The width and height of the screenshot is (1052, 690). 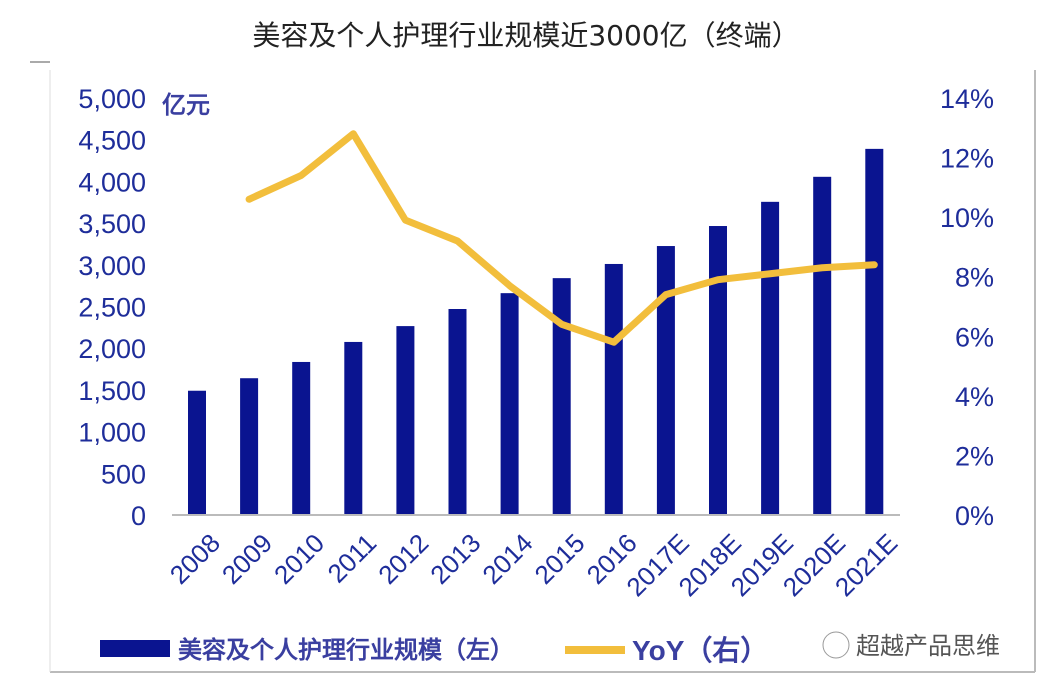 What do you see at coordinates (112, 433) in the screenshot?
I see `y-left-tick: 1,000` at bounding box center [112, 433].